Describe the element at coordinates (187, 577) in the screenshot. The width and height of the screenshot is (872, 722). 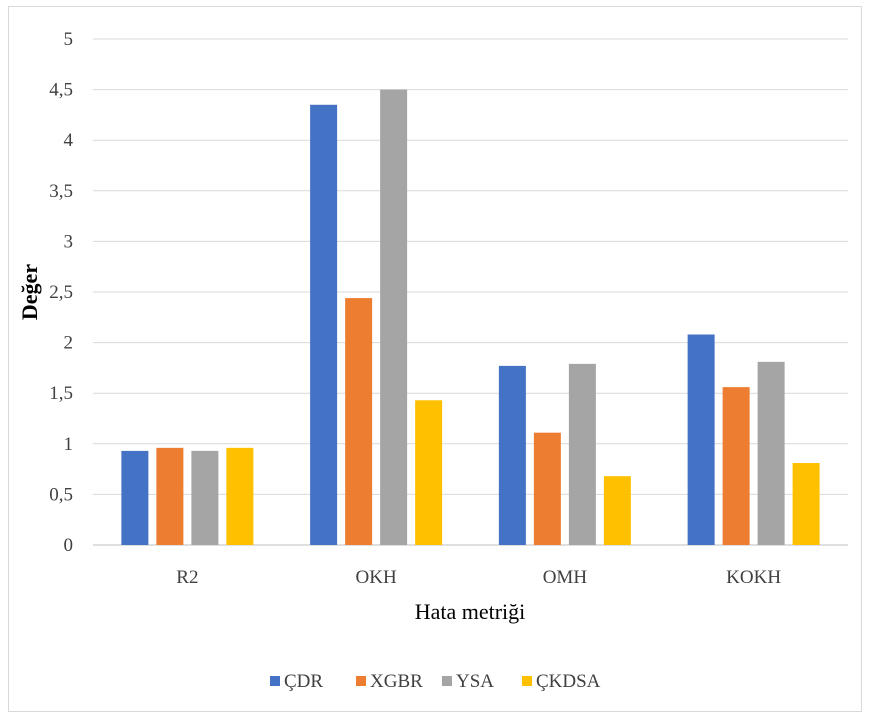
I see `x-tick-label: R2` at that location.